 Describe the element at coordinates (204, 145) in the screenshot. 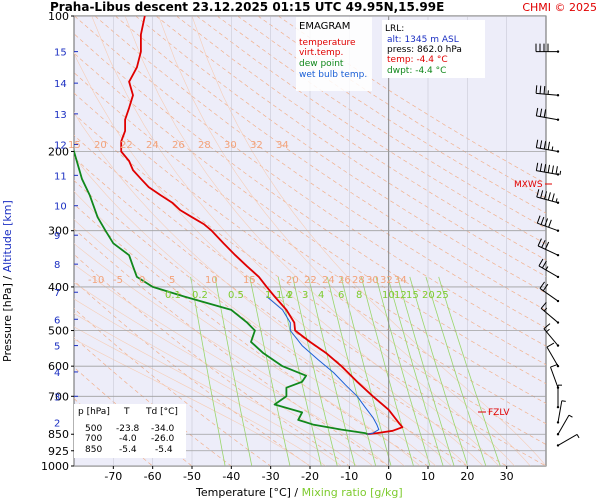

I see `potential-temp-label: 28` at that location.